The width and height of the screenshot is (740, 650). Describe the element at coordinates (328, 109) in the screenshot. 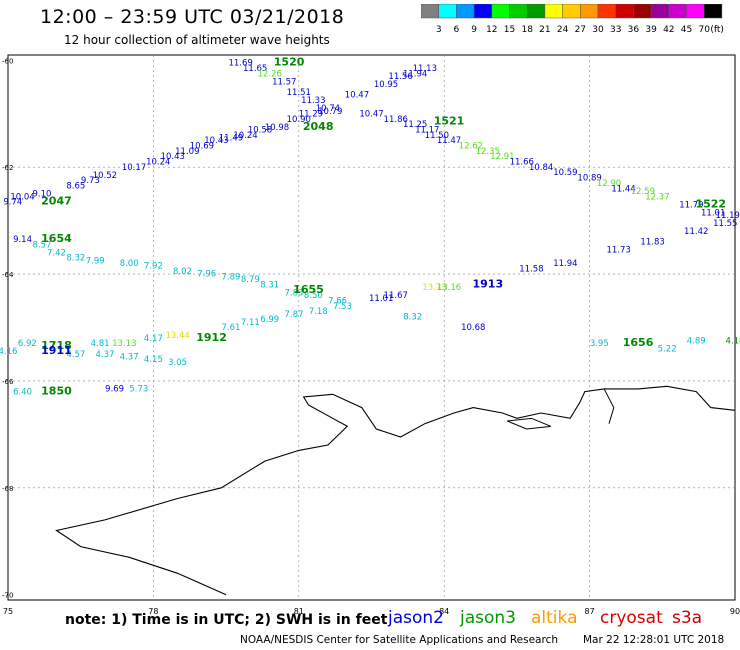

I see `wave-height-label: 10.74` at that location.